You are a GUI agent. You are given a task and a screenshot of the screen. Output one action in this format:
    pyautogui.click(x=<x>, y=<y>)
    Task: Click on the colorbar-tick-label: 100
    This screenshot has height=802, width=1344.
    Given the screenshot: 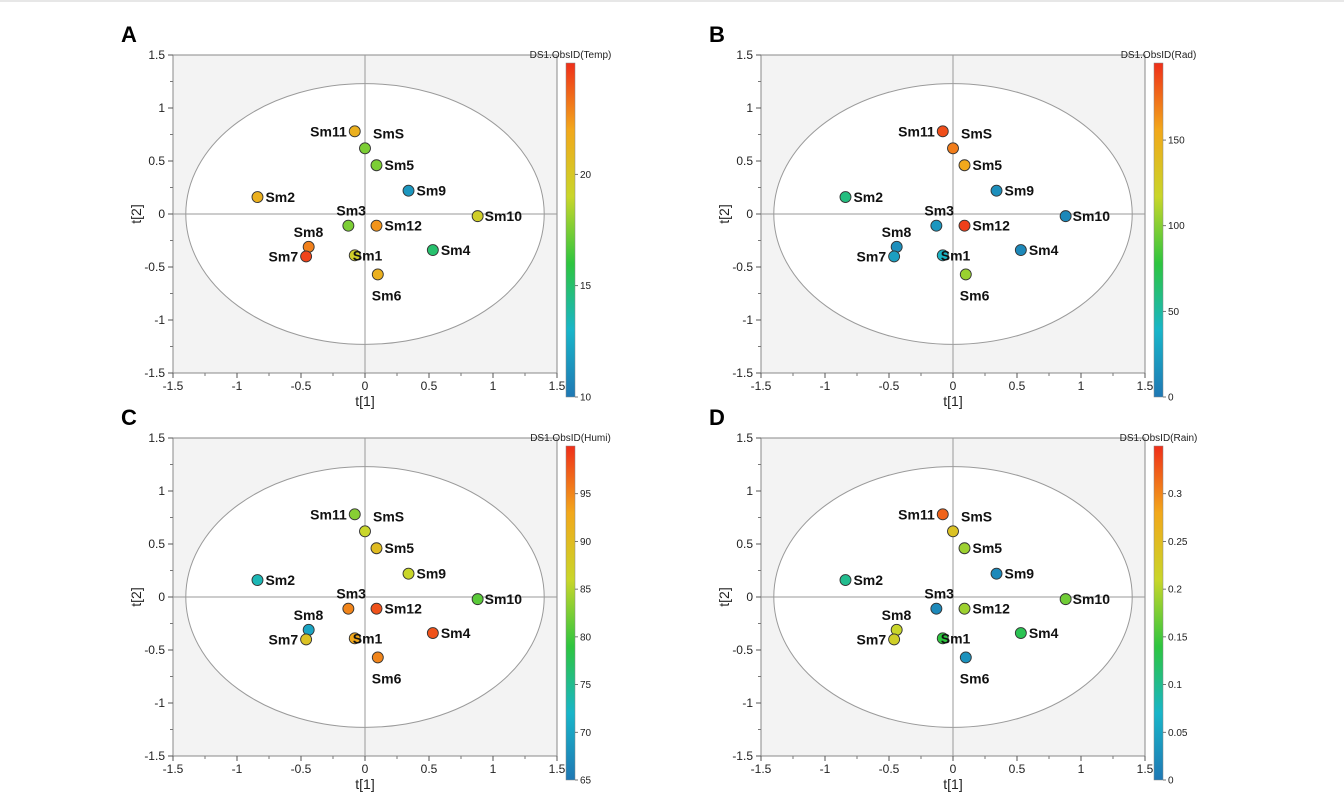 What is the action you would take?
    pyautogui.click(x=1176, y=226)
    